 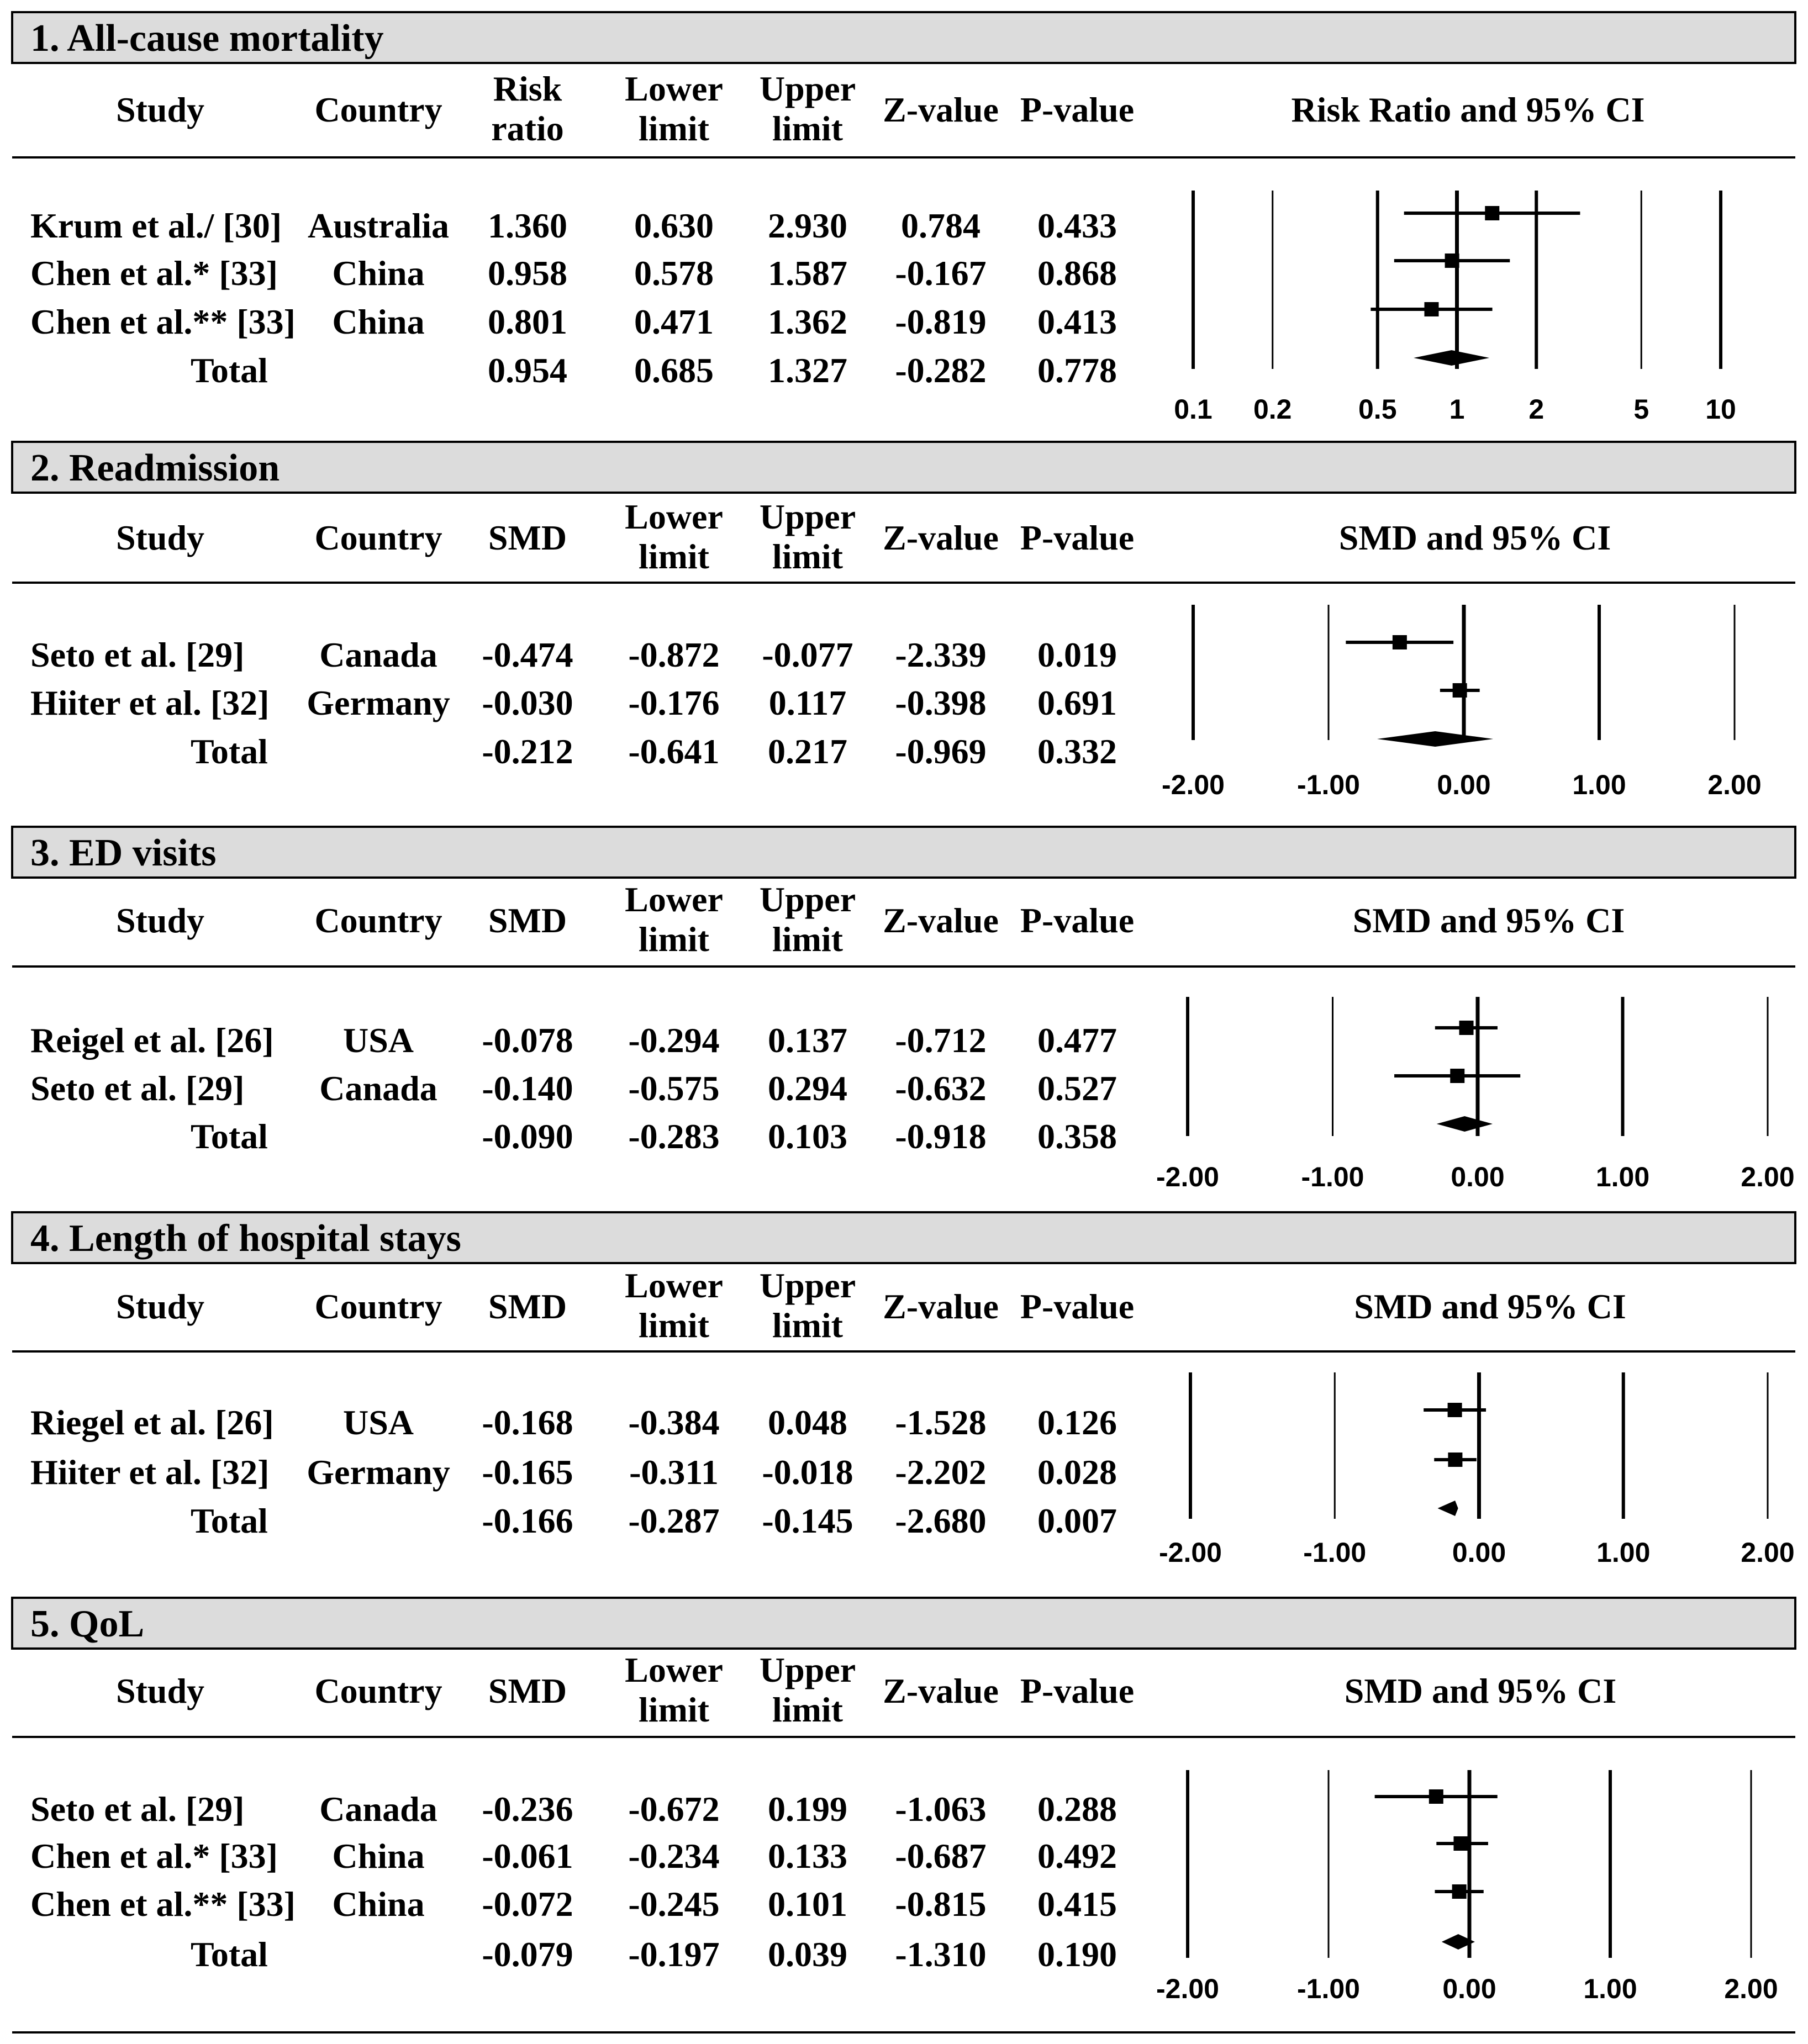 I want to click on p-value: 0.126, so click(x=1077, y=1422).